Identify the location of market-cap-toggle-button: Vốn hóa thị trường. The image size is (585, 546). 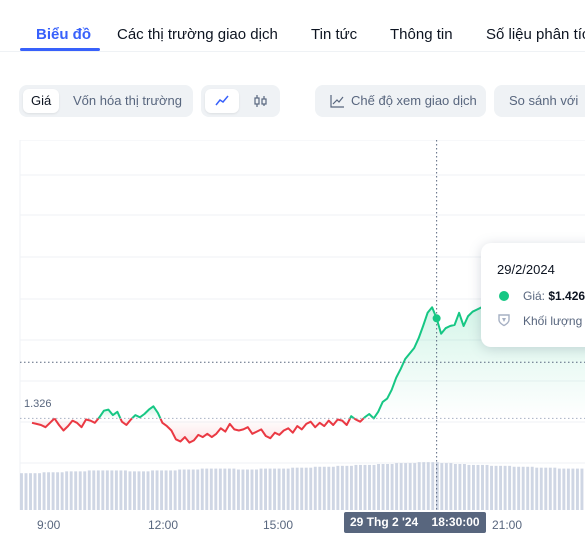
(128, 100).